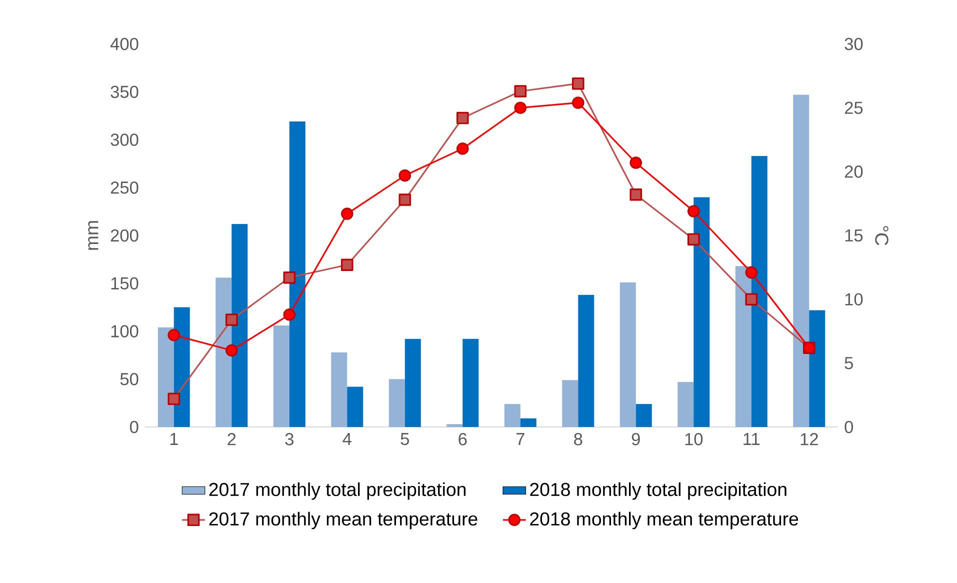 This screenshot has height=583, width=957. I want to click on x-tick-label: 5, so click(404, 439).